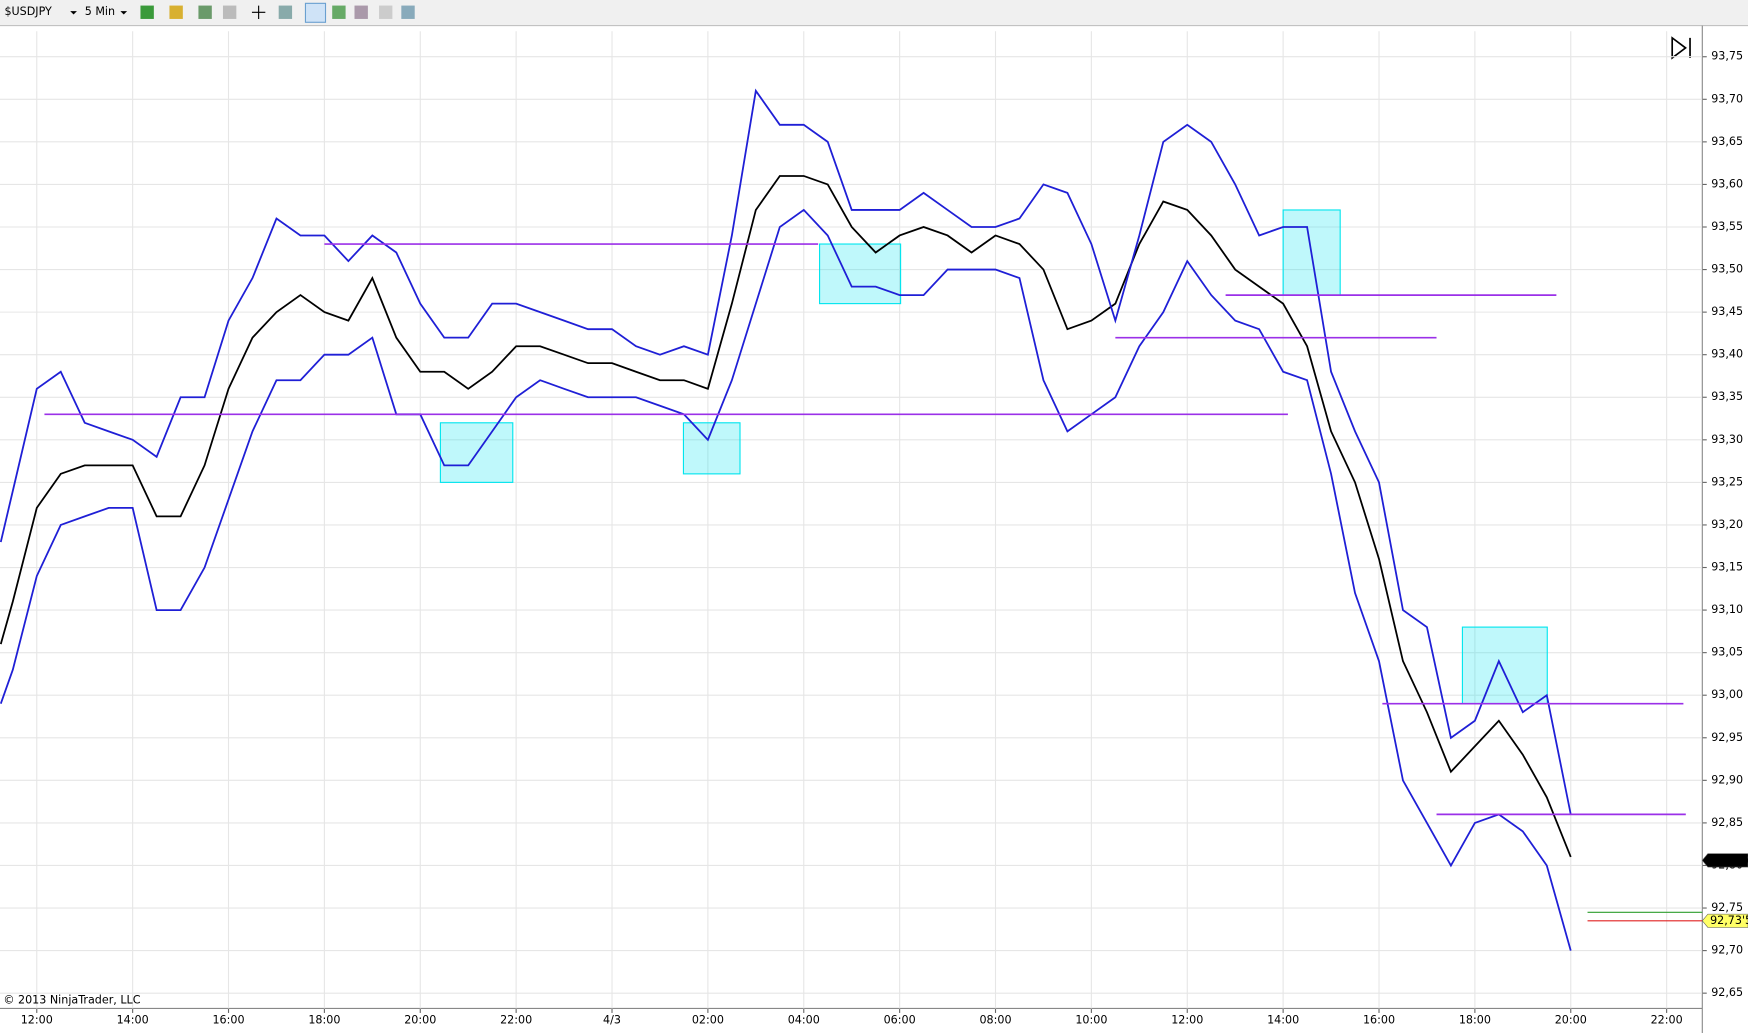 The image size is (1748, 1033). What do you see at coordinates (71, 1000) in the screenshot?
I see `copyright: © 2013 NinjaTrader, LLC` at bounding box center [71, 1000].